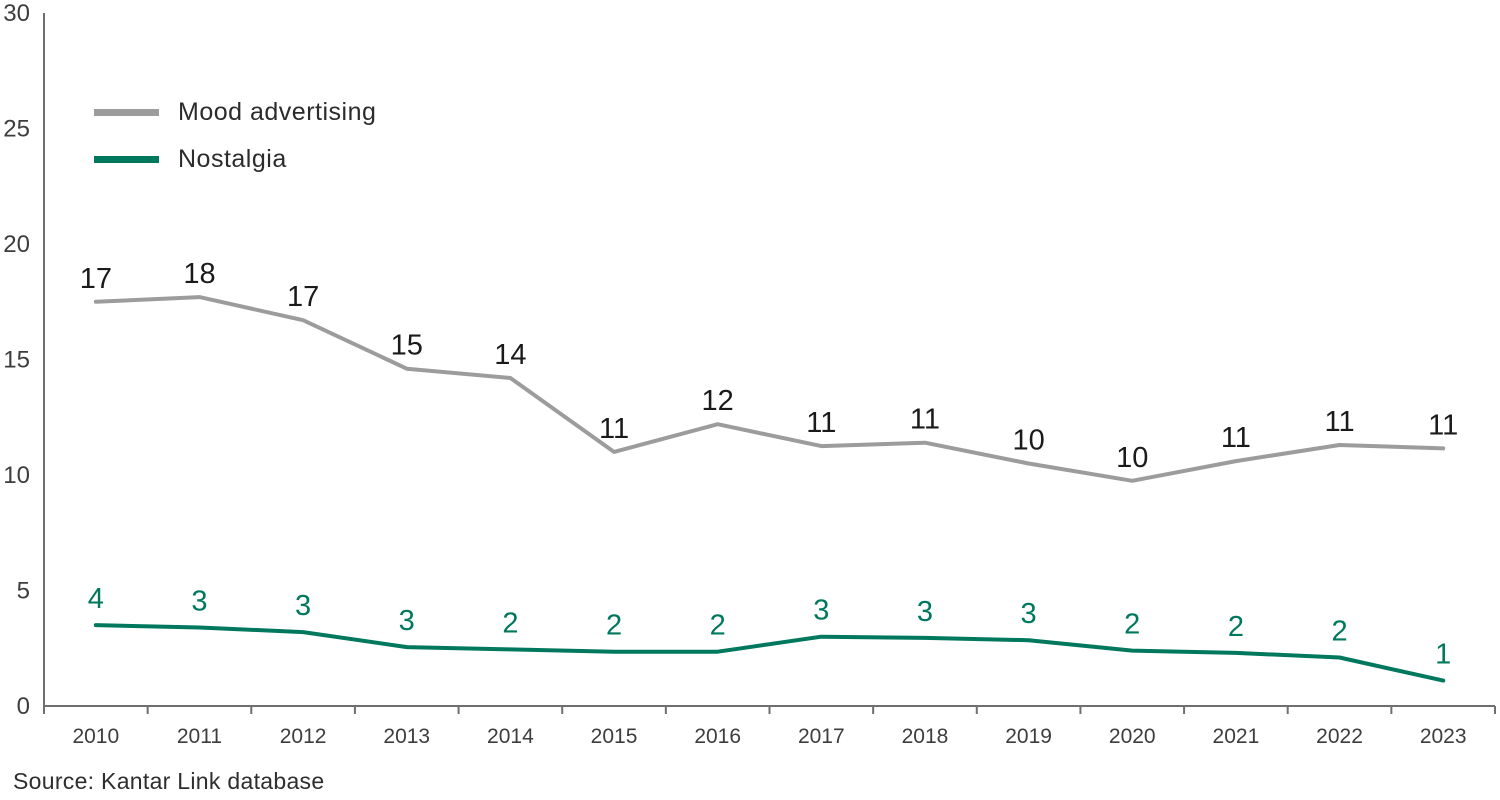  Describe the element at coordinates (126, 112) in the screenshot. I see `mood-advertising-swatch-icon` at that location.